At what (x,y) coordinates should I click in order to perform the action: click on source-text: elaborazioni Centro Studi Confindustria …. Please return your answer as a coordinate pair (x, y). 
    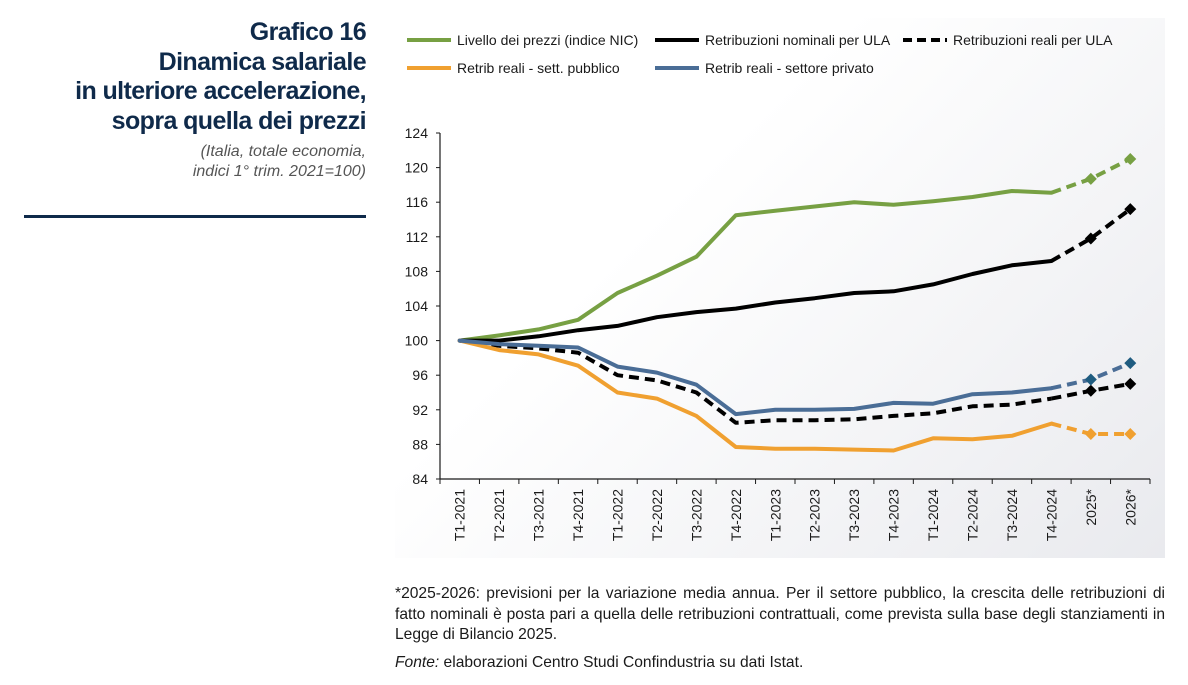
    Looking at the image, I should click on (621, 662).